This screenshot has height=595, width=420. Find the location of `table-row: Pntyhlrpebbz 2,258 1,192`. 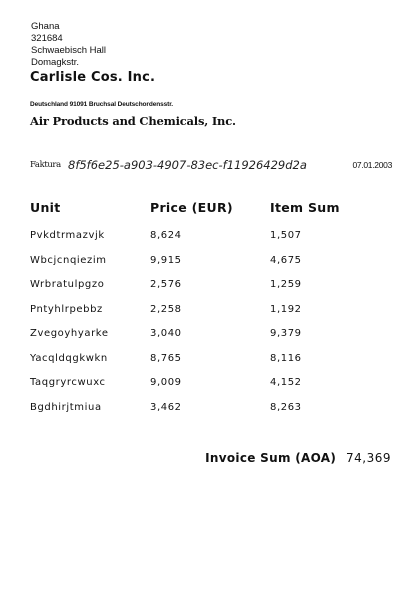

table-row: Pntyhlrpebbz 2,258 1,192 is located at coordinates (200, 316).